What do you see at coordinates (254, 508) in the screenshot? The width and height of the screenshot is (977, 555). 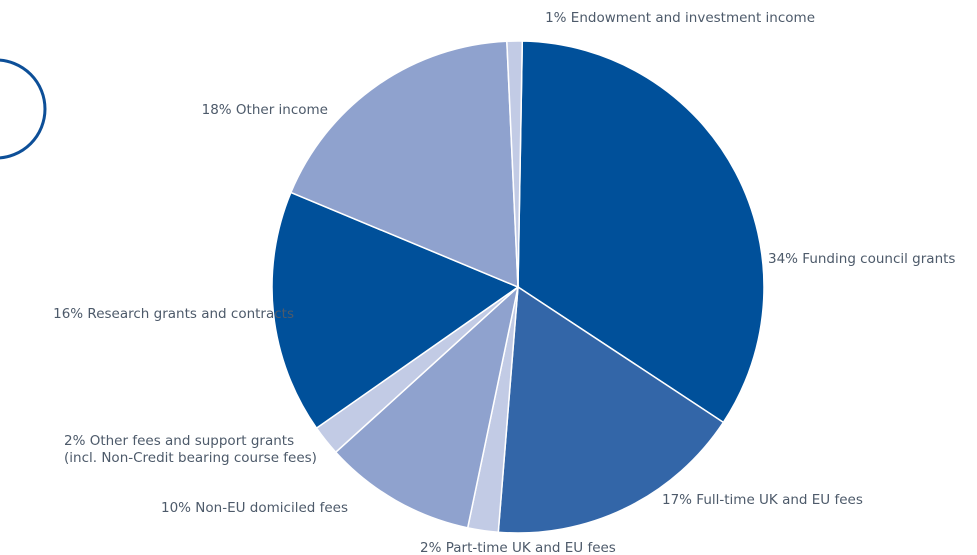 I see `slice-label: 10% Non-EU domiciled fees` at bounding box center [254, 508].